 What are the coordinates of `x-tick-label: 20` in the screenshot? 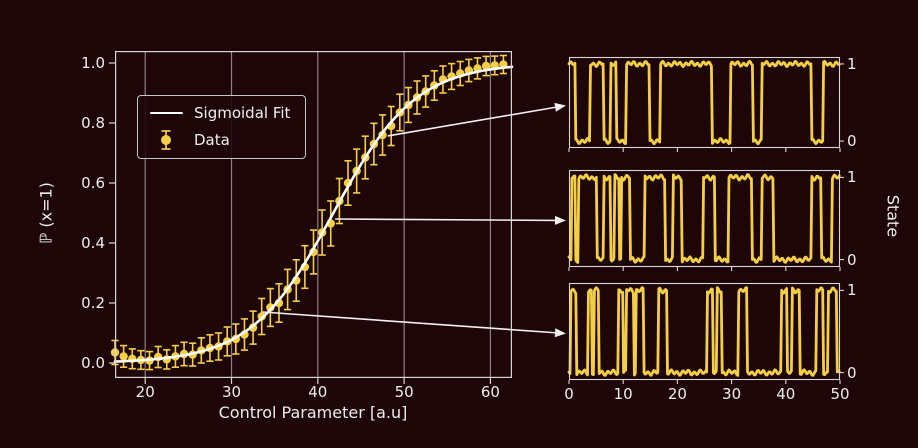 It's located at (145, 392).